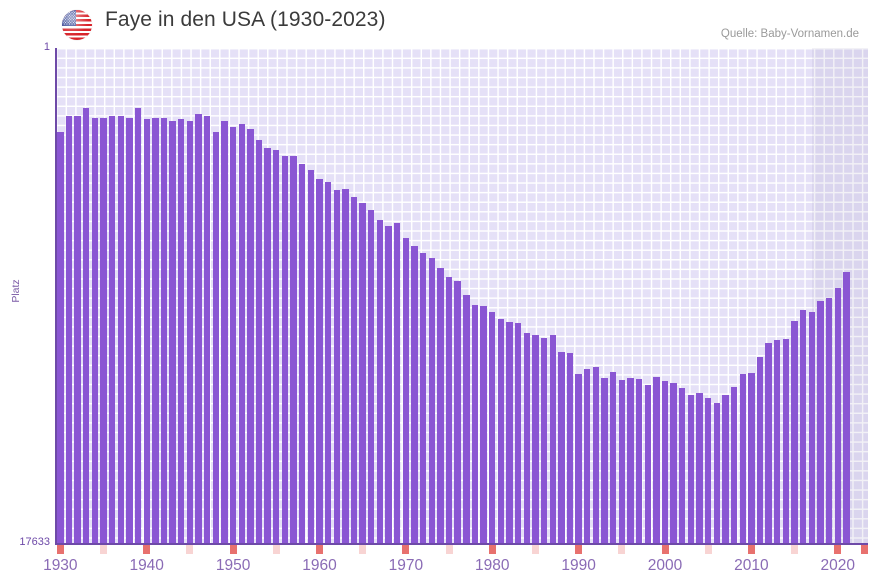 This screenshot has width=873, height=587. I want to click on x-axis-tick-end, so click(864, 549).